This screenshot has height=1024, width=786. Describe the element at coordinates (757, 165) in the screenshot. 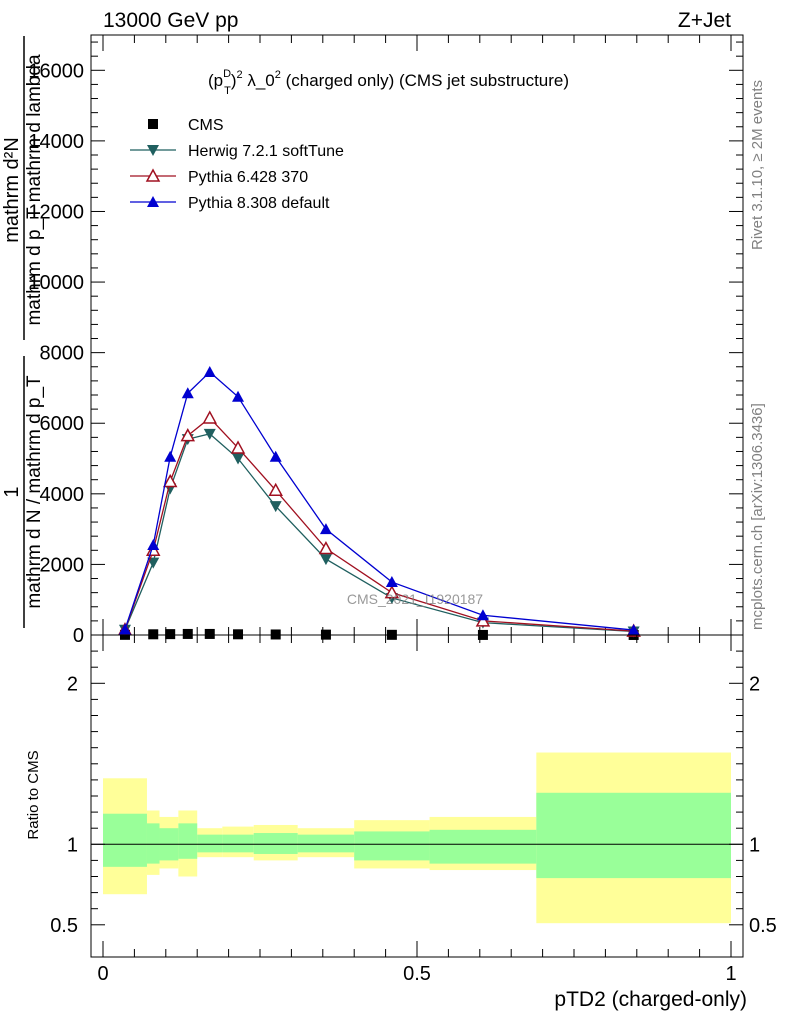

I see `rivet-version-label: Rivet 3.1.10, ≥ 2M events` at that location.